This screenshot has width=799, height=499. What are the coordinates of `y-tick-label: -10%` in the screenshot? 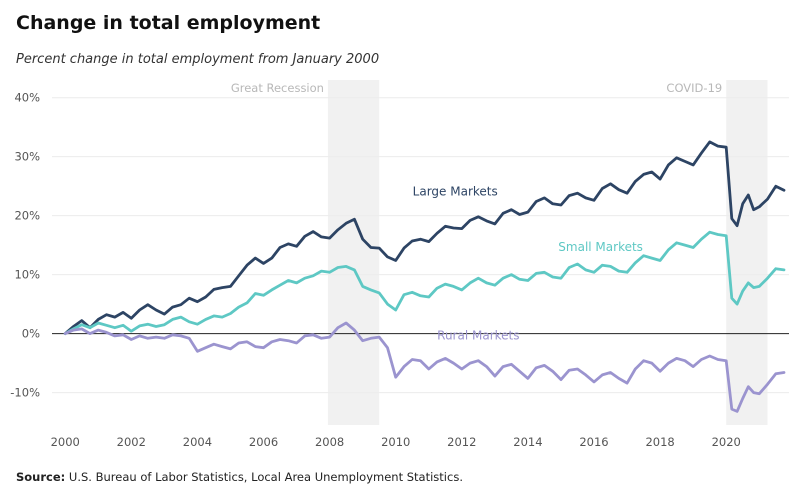 It's located at (25, 393).